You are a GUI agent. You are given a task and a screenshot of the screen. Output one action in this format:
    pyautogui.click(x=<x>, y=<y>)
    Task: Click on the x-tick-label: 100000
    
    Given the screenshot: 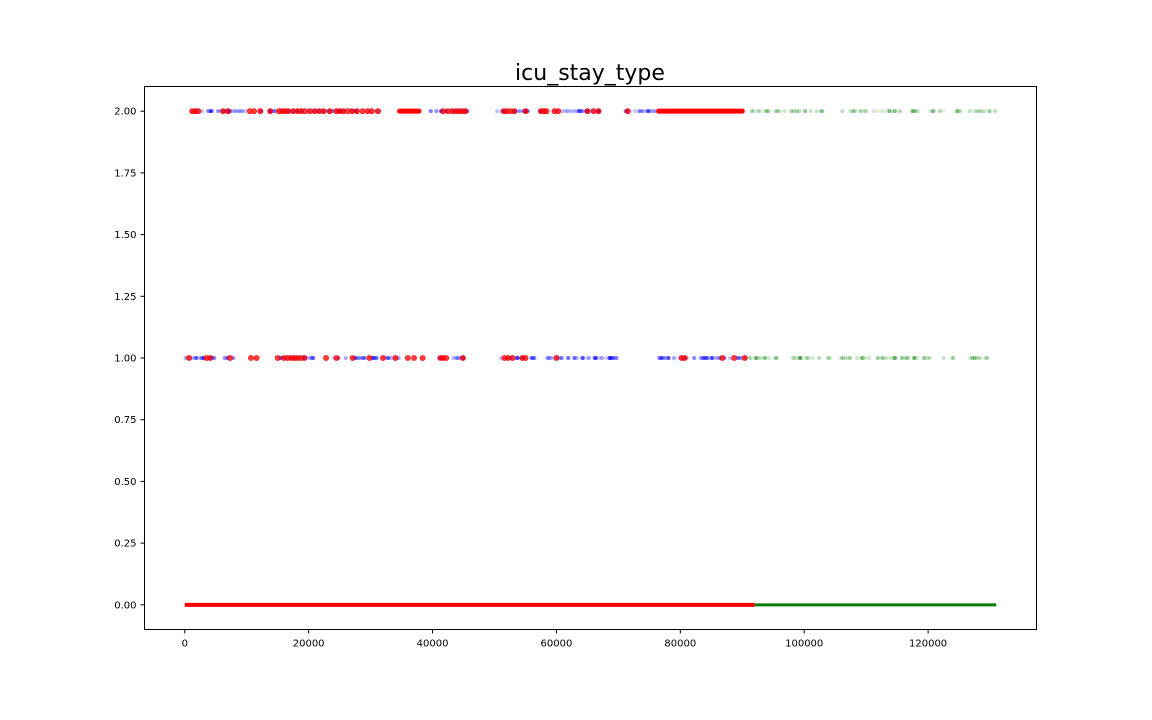 What is the action you would take?
    pyautogui.click(x=804, y=644)
    